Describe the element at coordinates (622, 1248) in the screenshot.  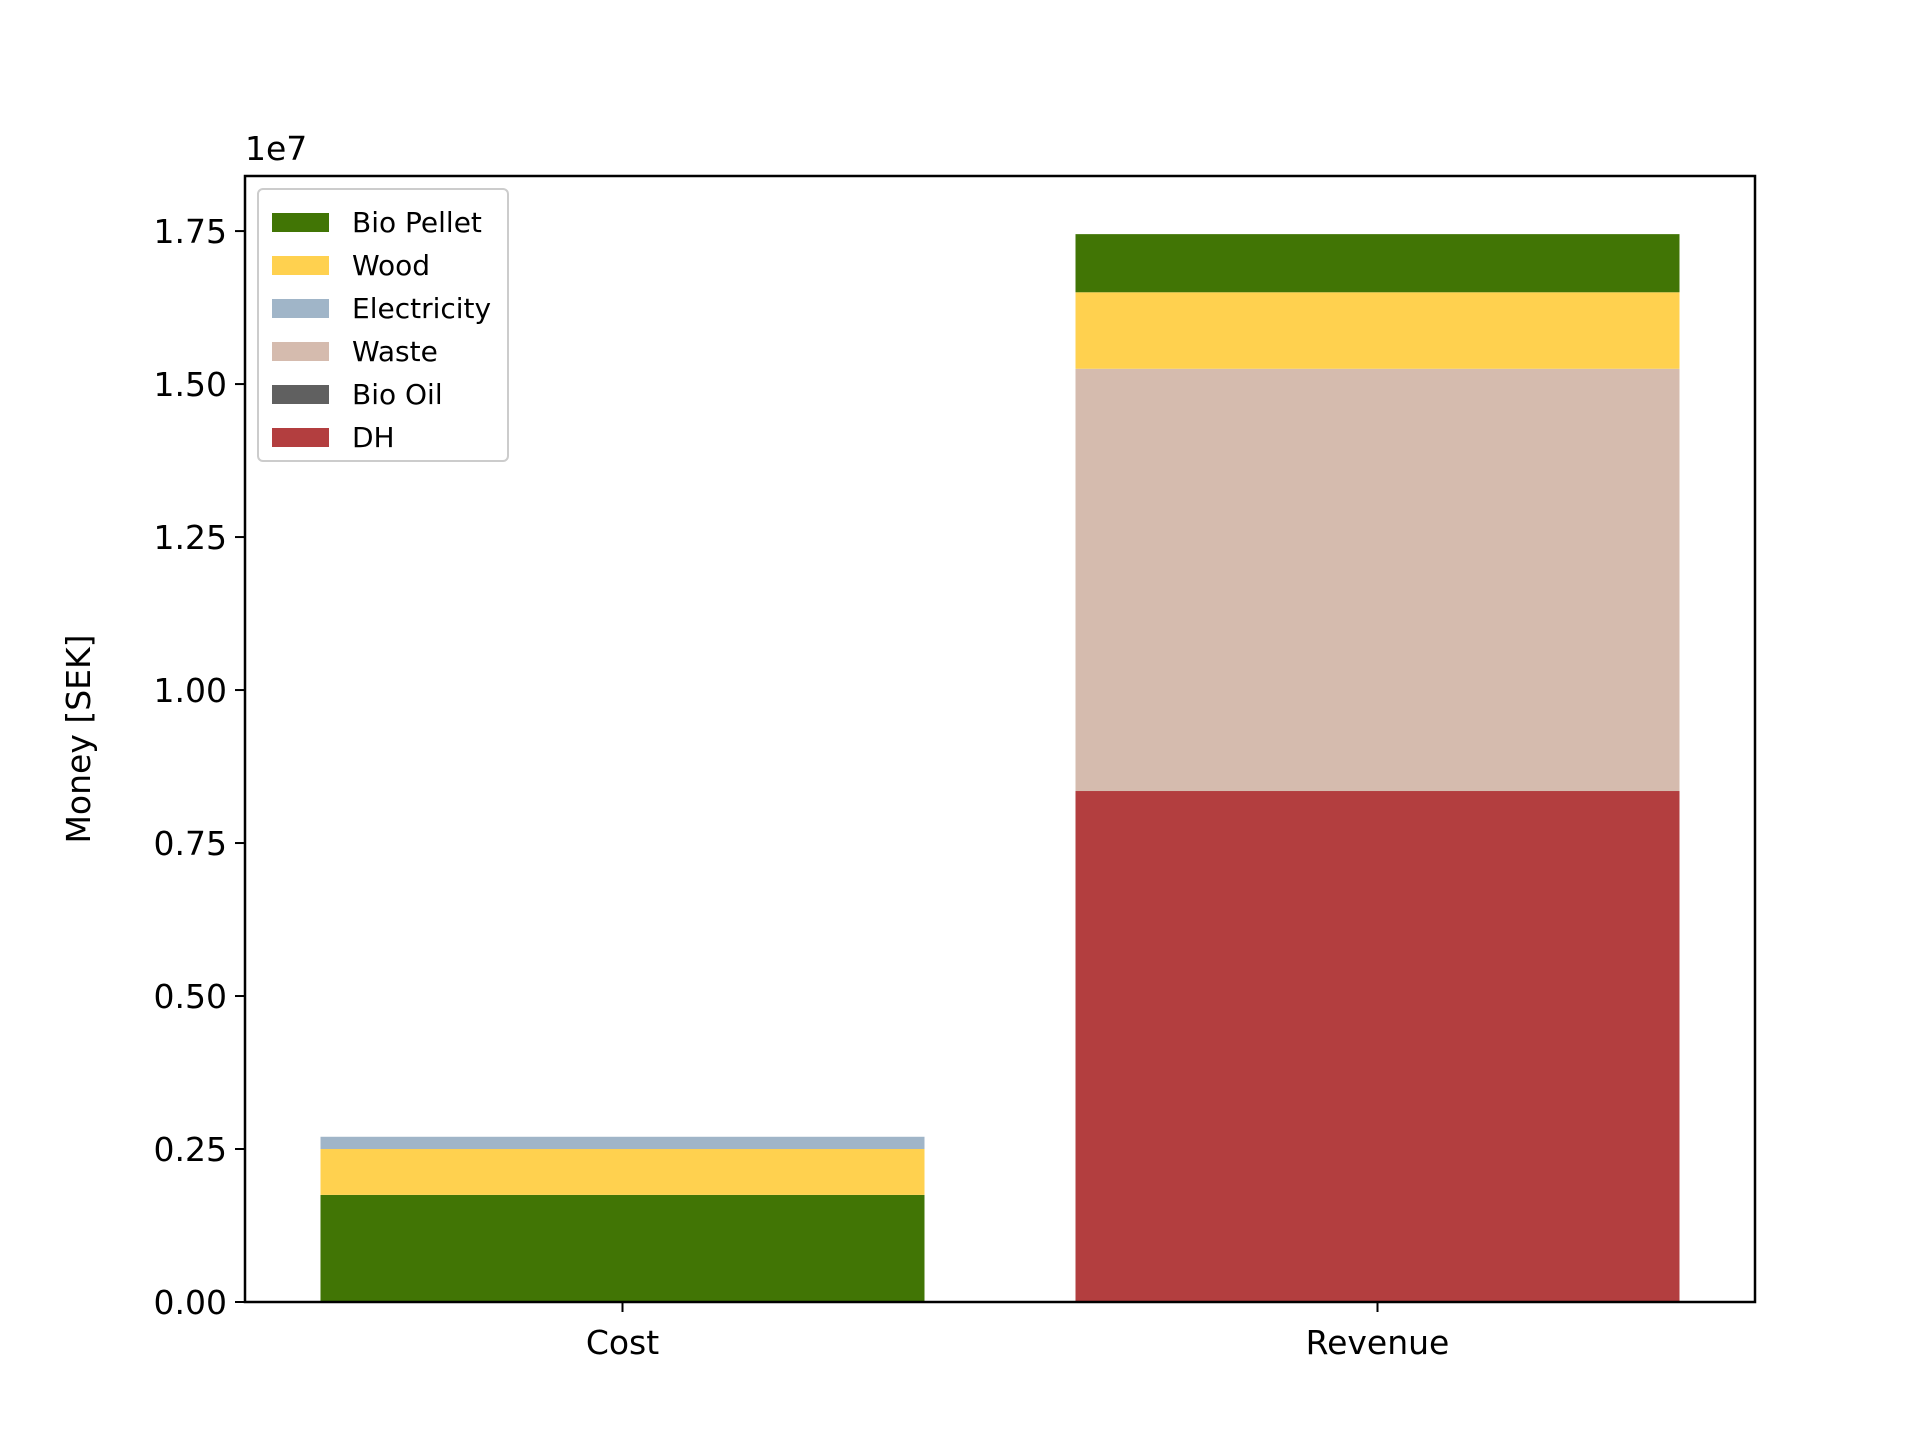
I see `bar-cost-bio-pellet` at that location.